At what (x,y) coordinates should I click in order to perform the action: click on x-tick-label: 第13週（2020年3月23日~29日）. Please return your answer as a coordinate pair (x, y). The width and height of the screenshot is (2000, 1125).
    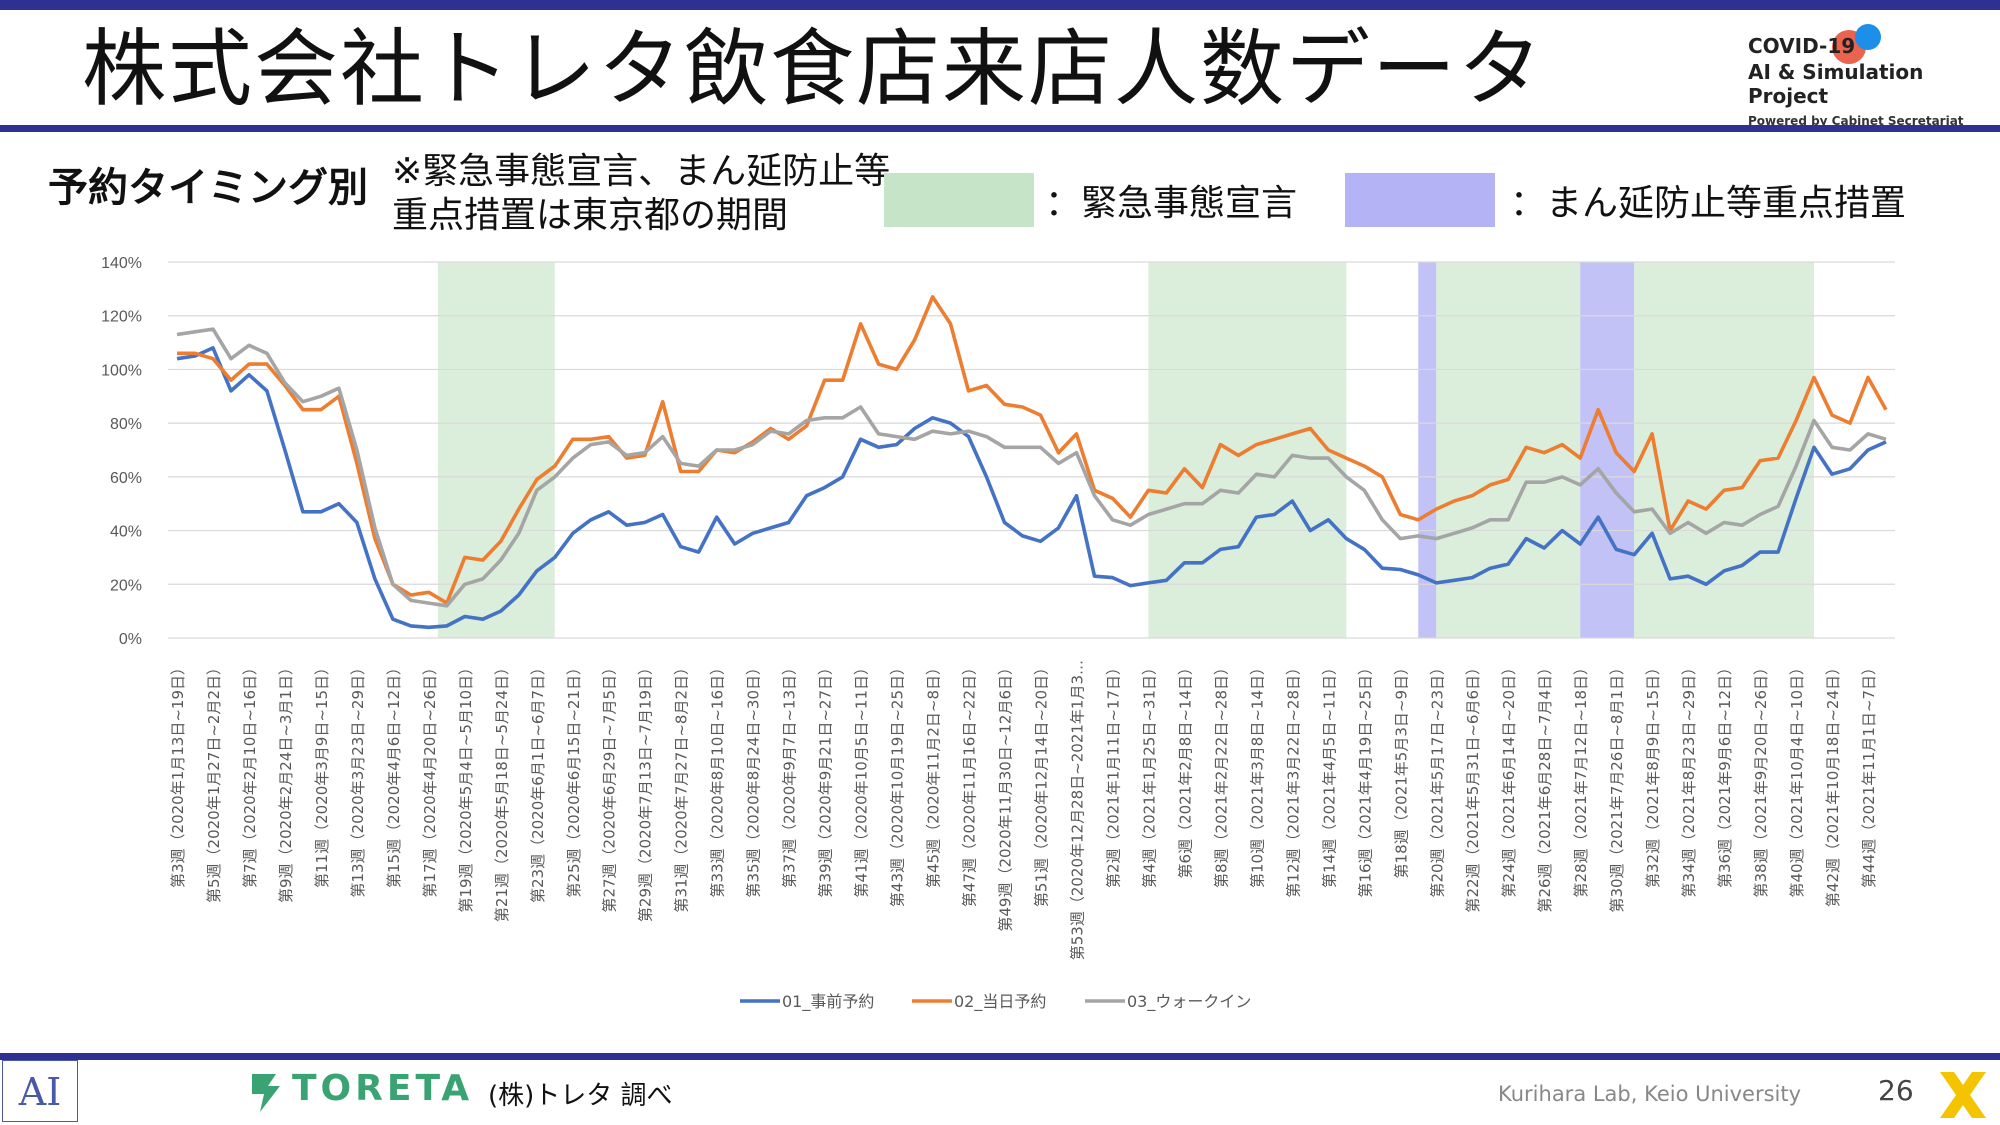
    Looking at the image, I should click on (358, 779).